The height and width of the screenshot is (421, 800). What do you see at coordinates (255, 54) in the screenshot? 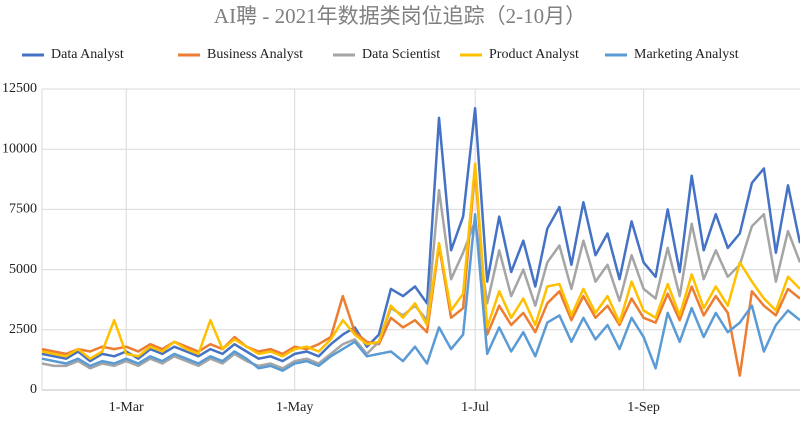
I see `legend-label: Business Analyst` at bounding box center [255, 54].